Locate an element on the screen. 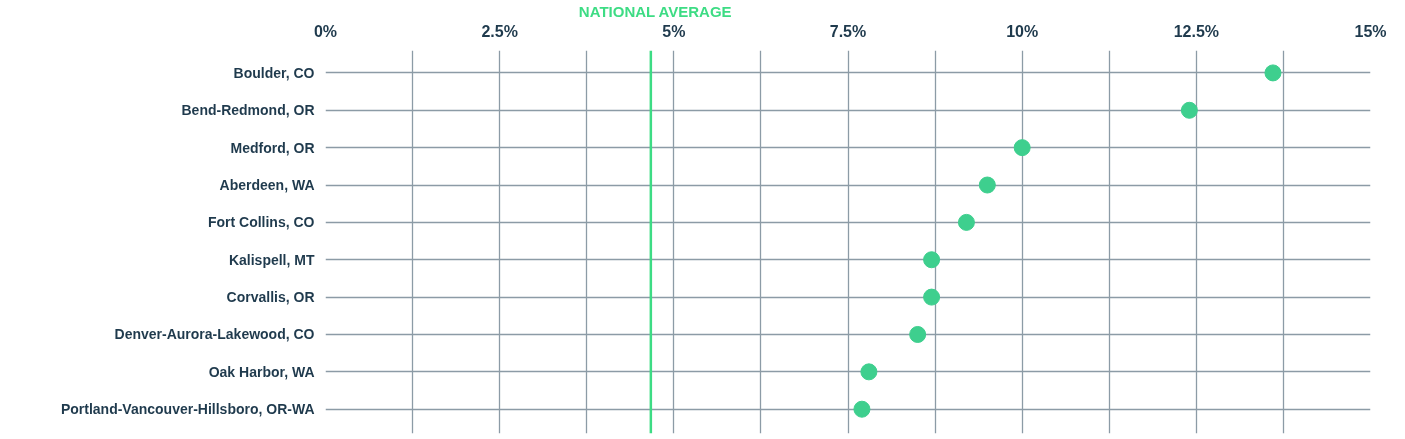  y-tick-label: Fort Collins, CO is located at coordinates (261, 222).